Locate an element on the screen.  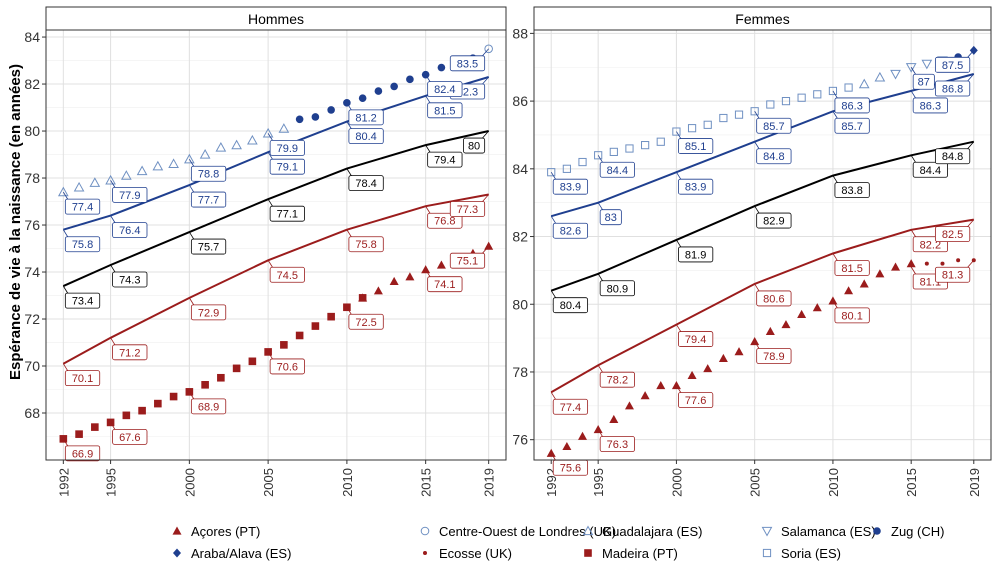
data-label: 72.9 is located at coordinates (208, 313).